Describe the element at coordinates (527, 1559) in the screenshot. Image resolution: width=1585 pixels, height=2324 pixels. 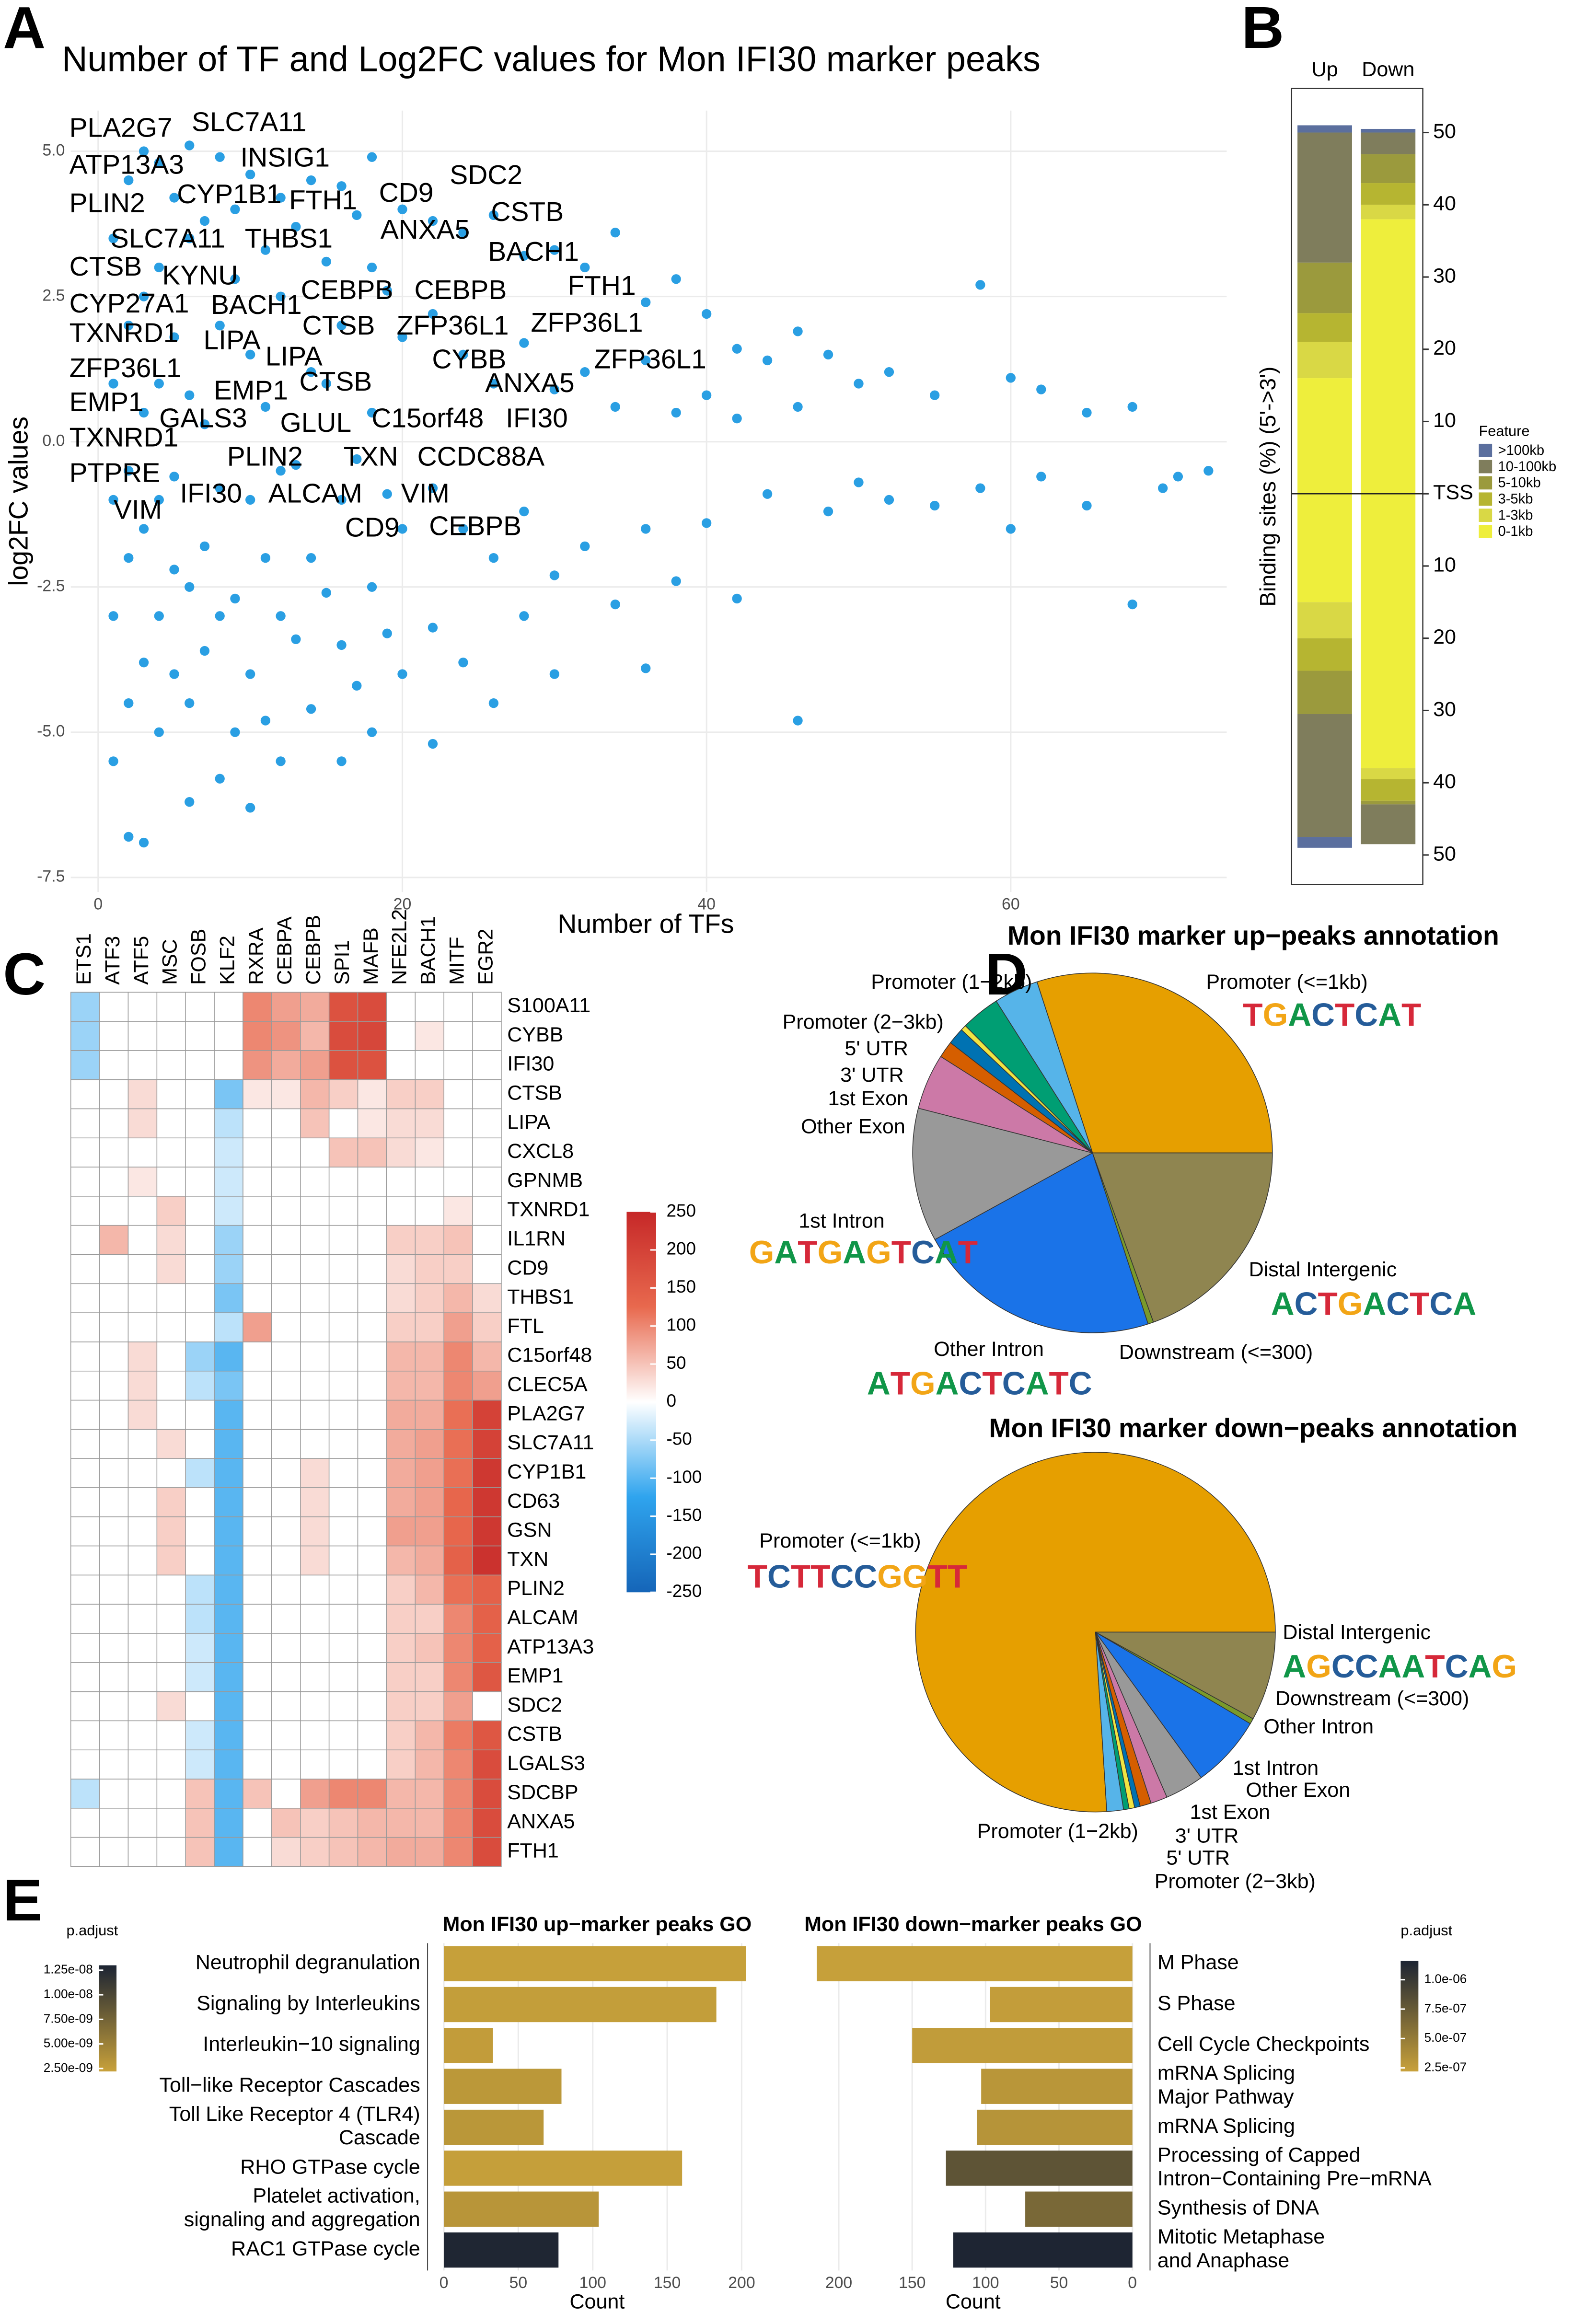
I see `row-label: TXN` at that location.